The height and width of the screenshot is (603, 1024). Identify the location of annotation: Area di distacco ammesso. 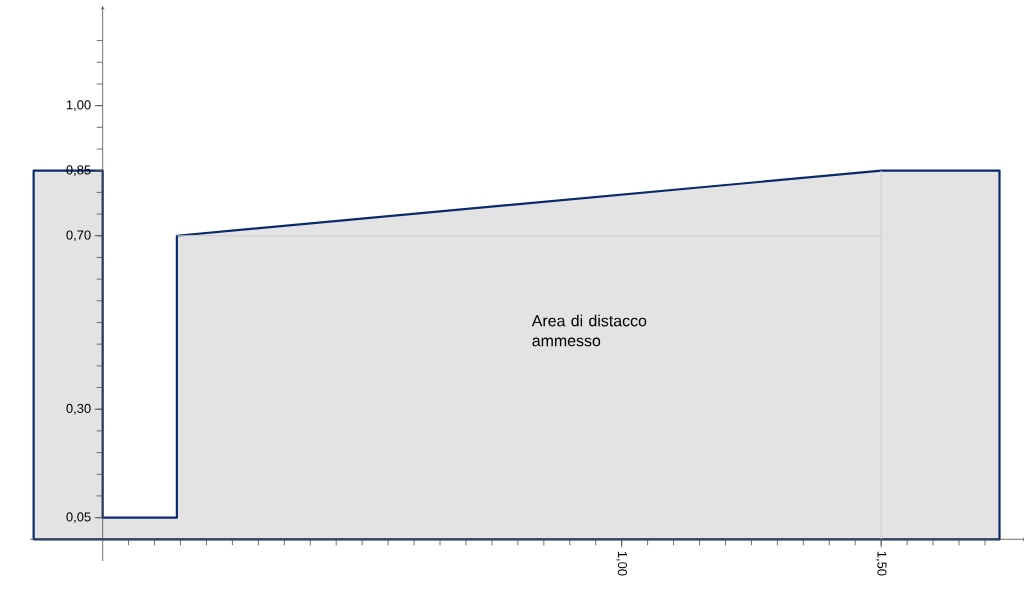
(589, 330).